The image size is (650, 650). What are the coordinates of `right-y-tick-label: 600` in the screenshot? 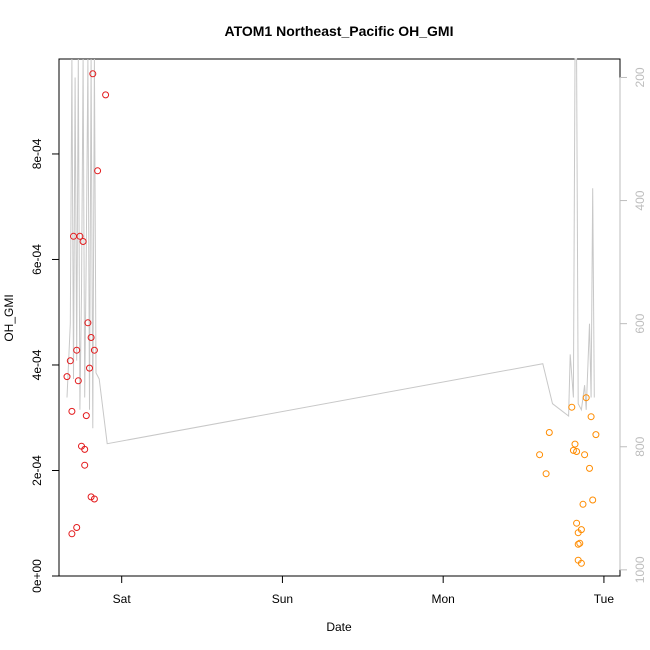 It's located at (640, 323).